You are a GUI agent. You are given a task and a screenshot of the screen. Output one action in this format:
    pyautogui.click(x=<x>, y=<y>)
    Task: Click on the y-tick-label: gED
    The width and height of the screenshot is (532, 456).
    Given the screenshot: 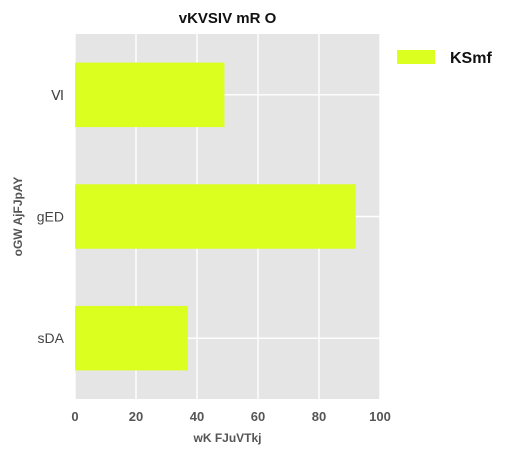 What is the action you would take?
    pyautogui.click(x=50, y=217)
    